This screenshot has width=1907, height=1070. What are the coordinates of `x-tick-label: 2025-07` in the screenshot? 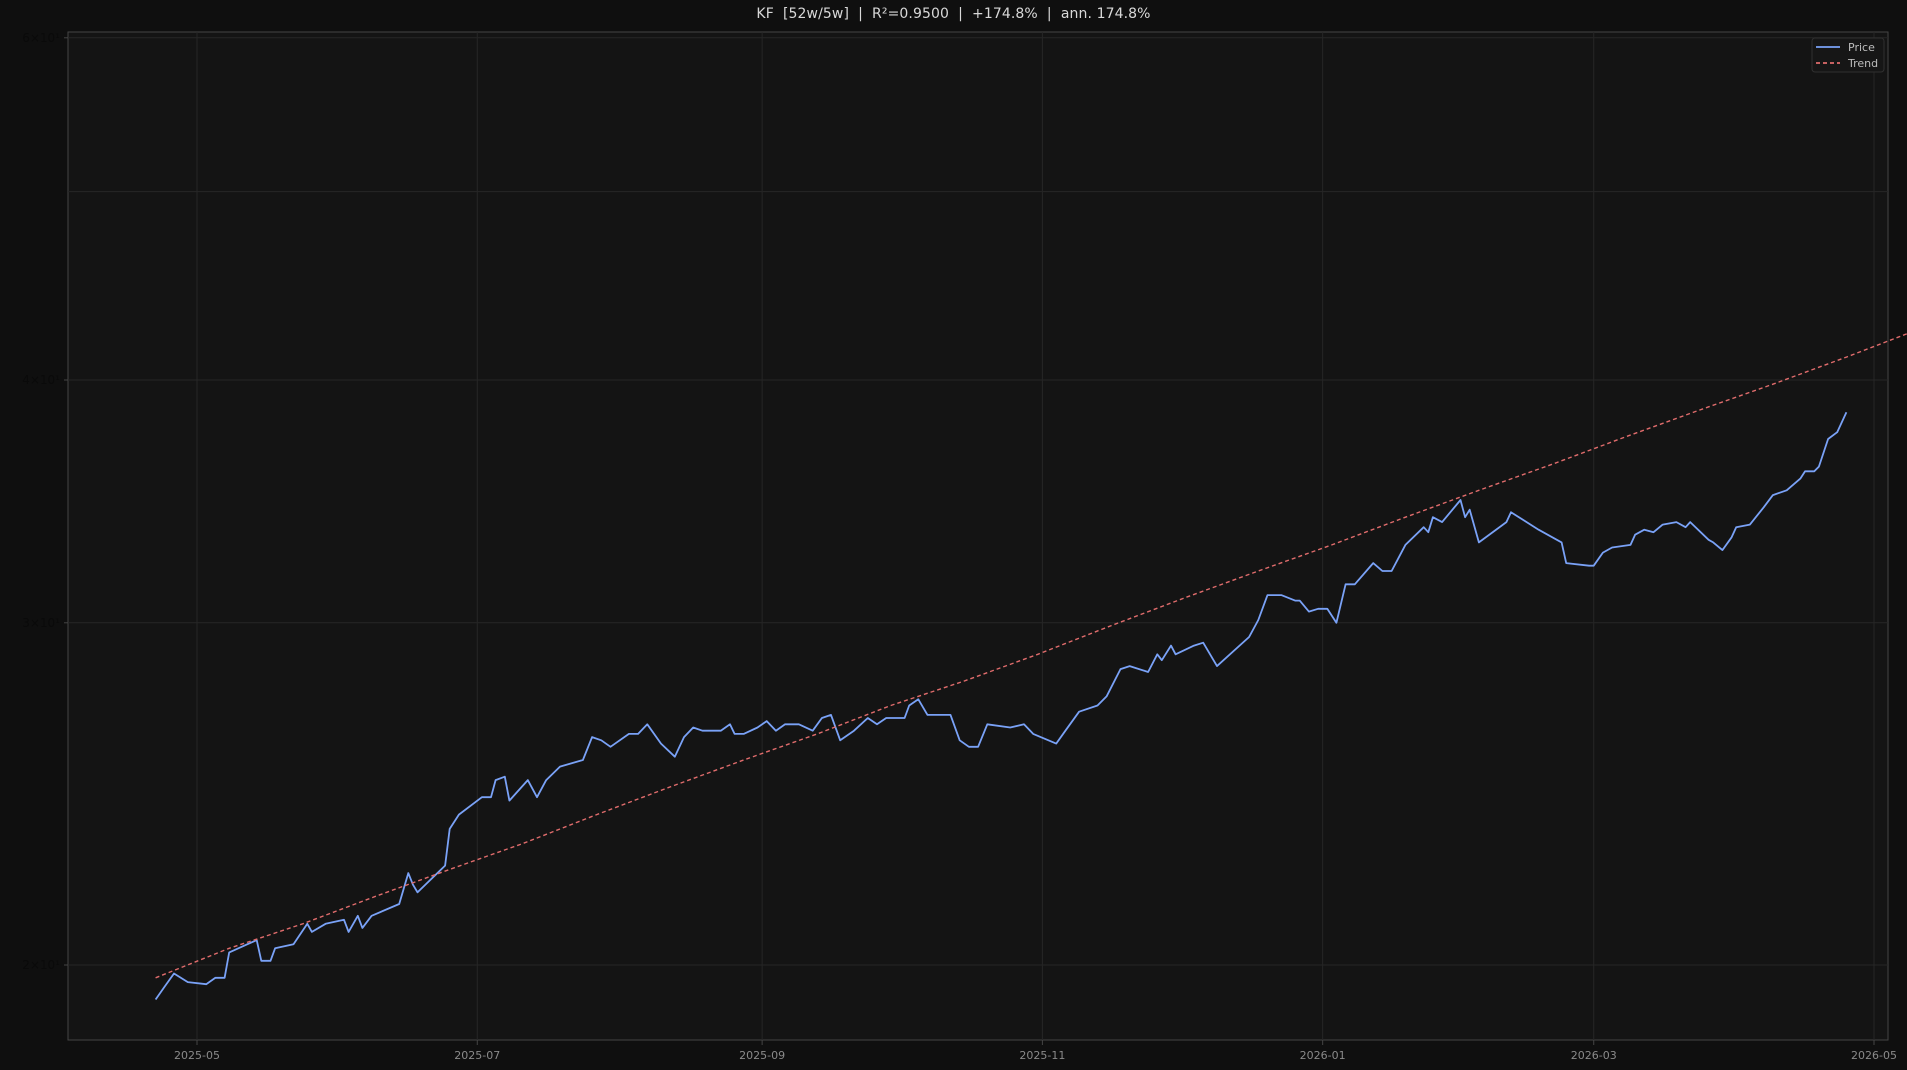 It's located at (477, 1055).